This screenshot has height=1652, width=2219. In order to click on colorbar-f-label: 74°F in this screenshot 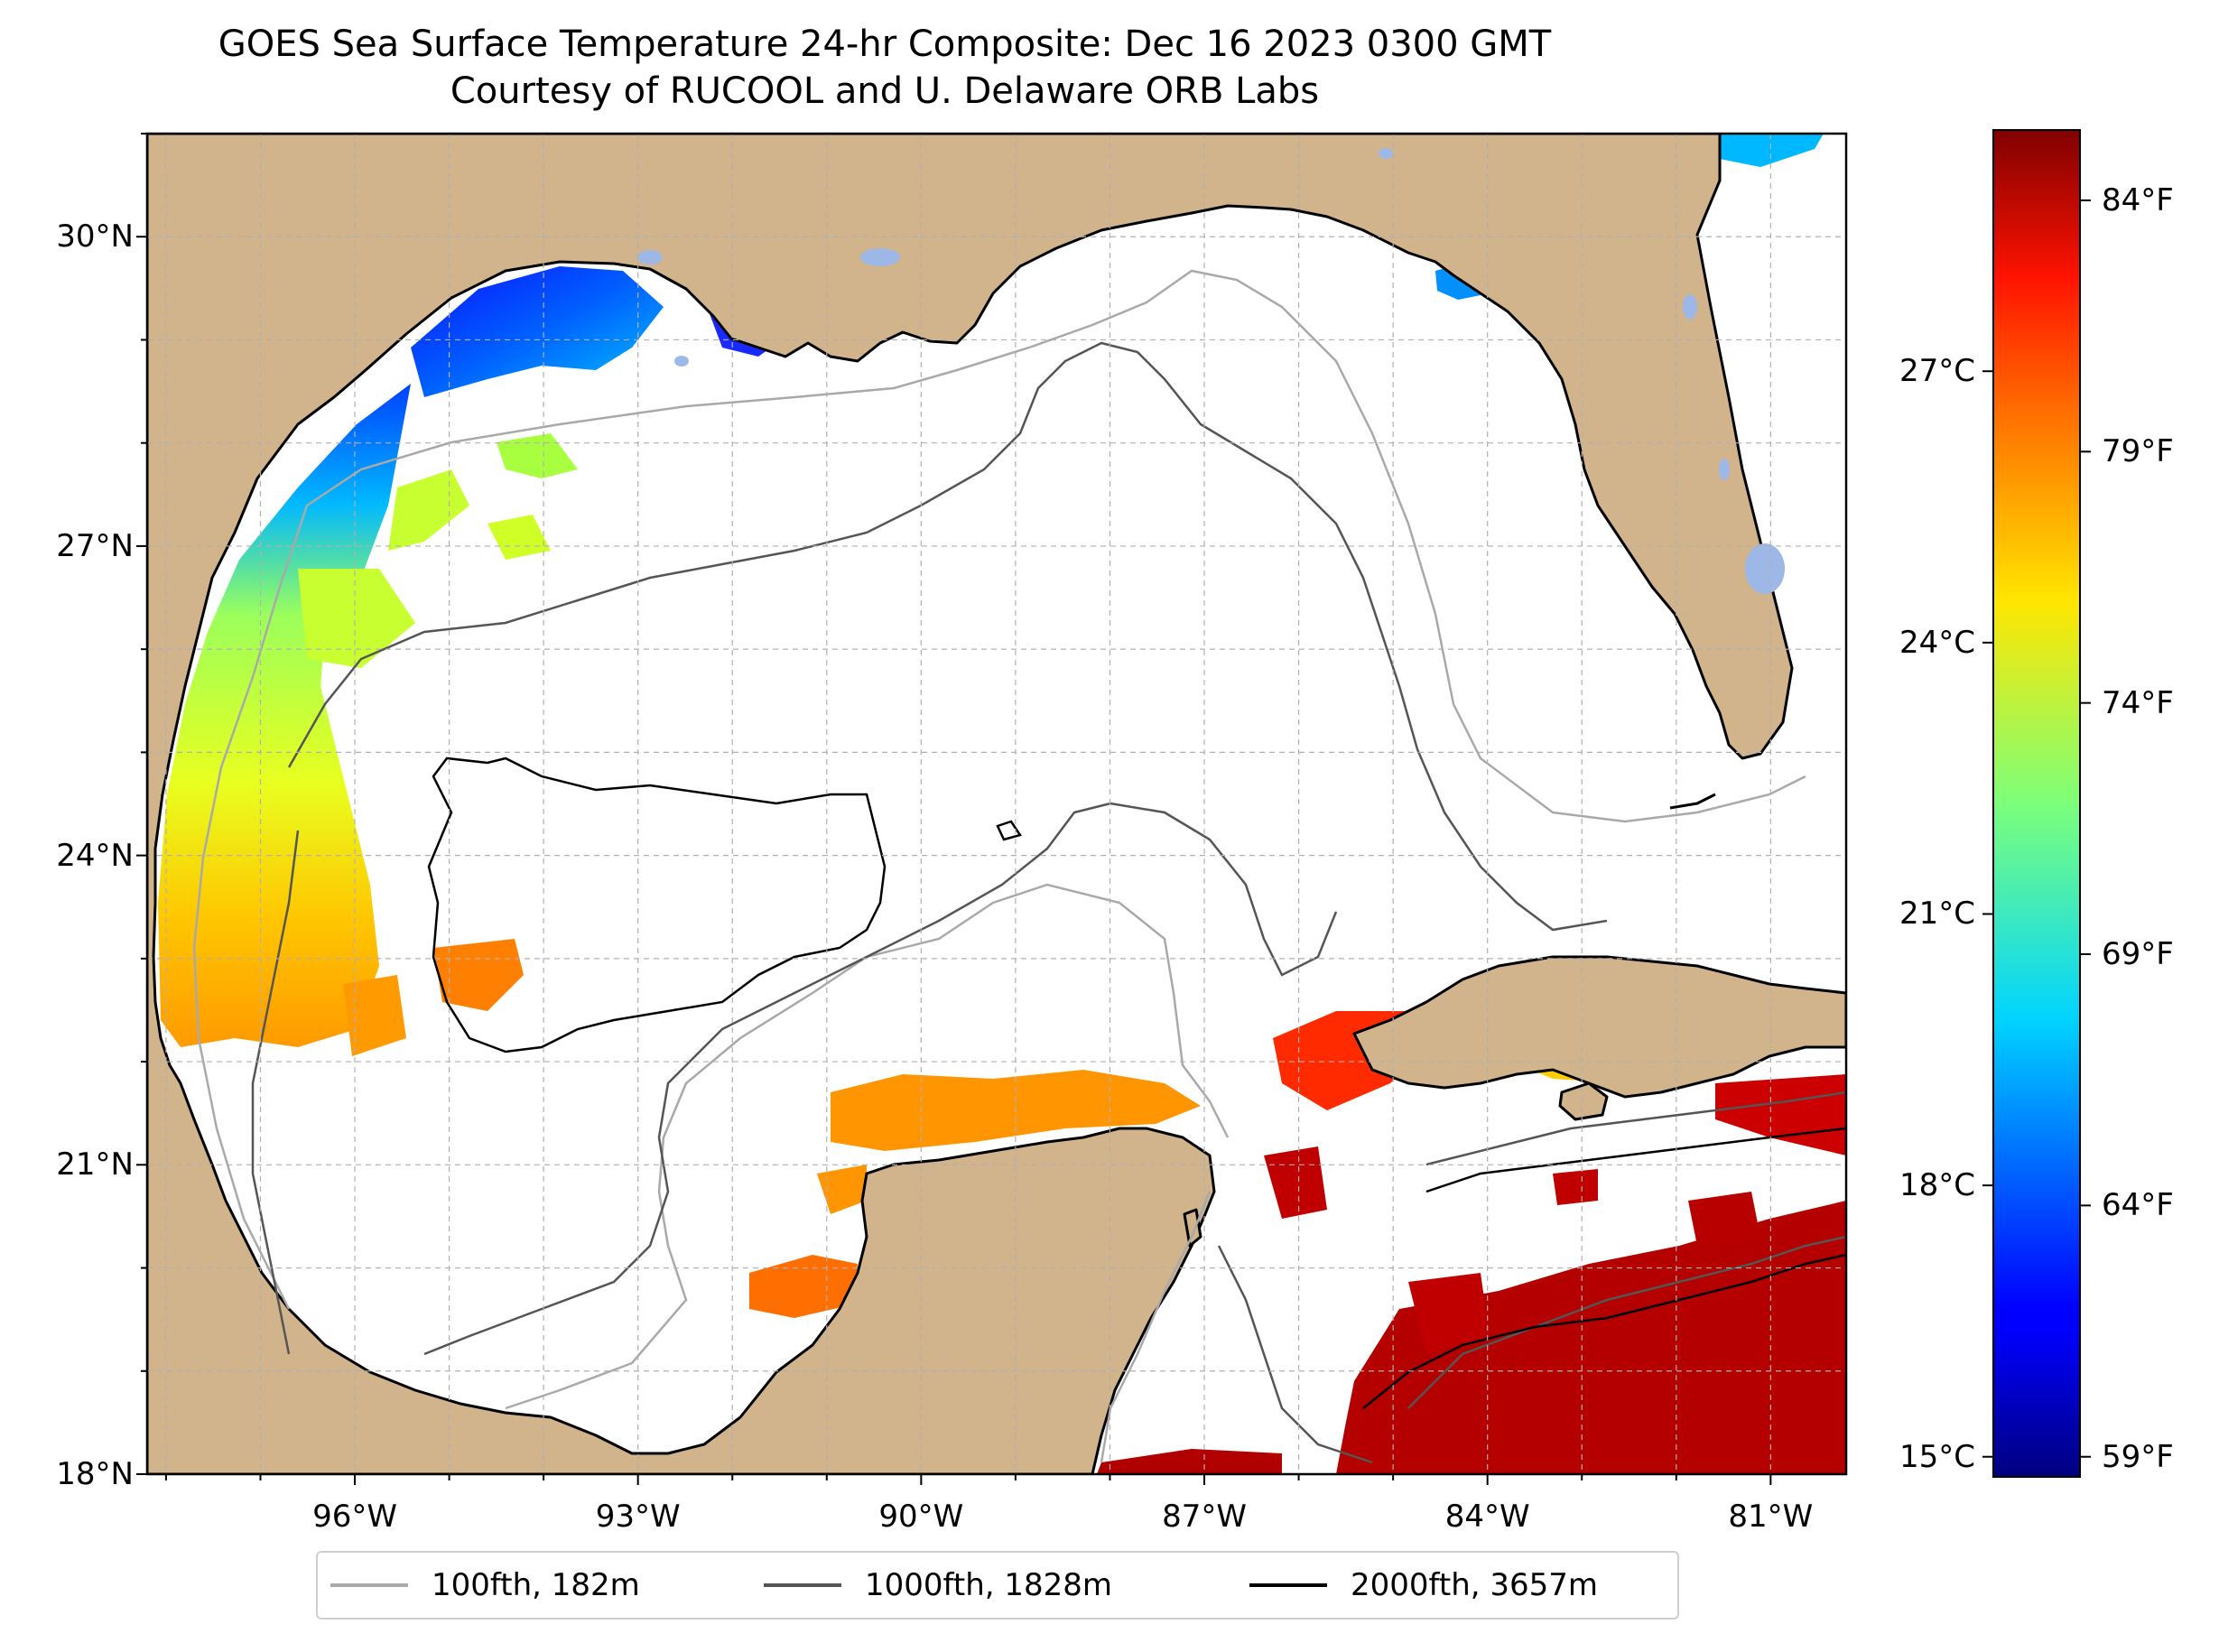, I will do `click(2138, 702)`.